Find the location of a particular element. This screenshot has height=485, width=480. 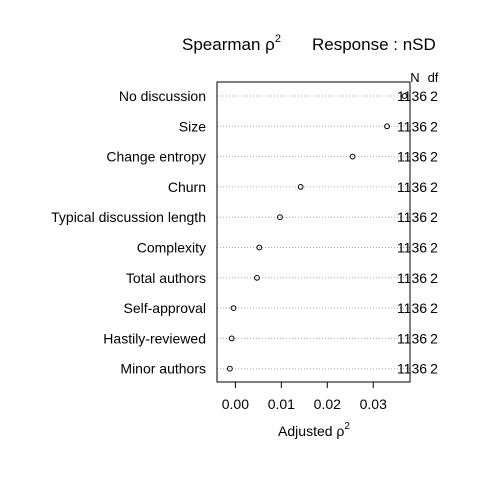

x-axis-label: Adjusted ρ2 is located at coordinates (314, 430).